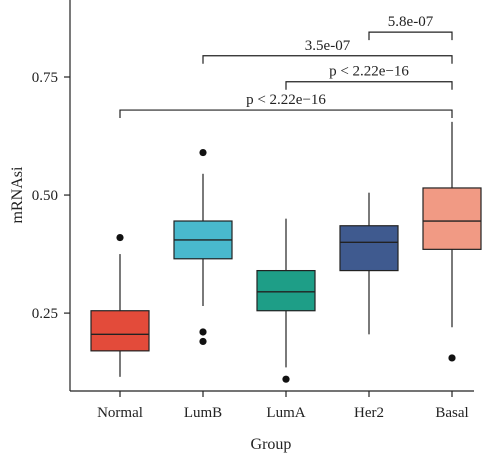 This screenshot has width=500, height=458. Describe the element at coordinates (17, 194) in the screenshot. I see `y-axis-title: mRNAsi` at that location.